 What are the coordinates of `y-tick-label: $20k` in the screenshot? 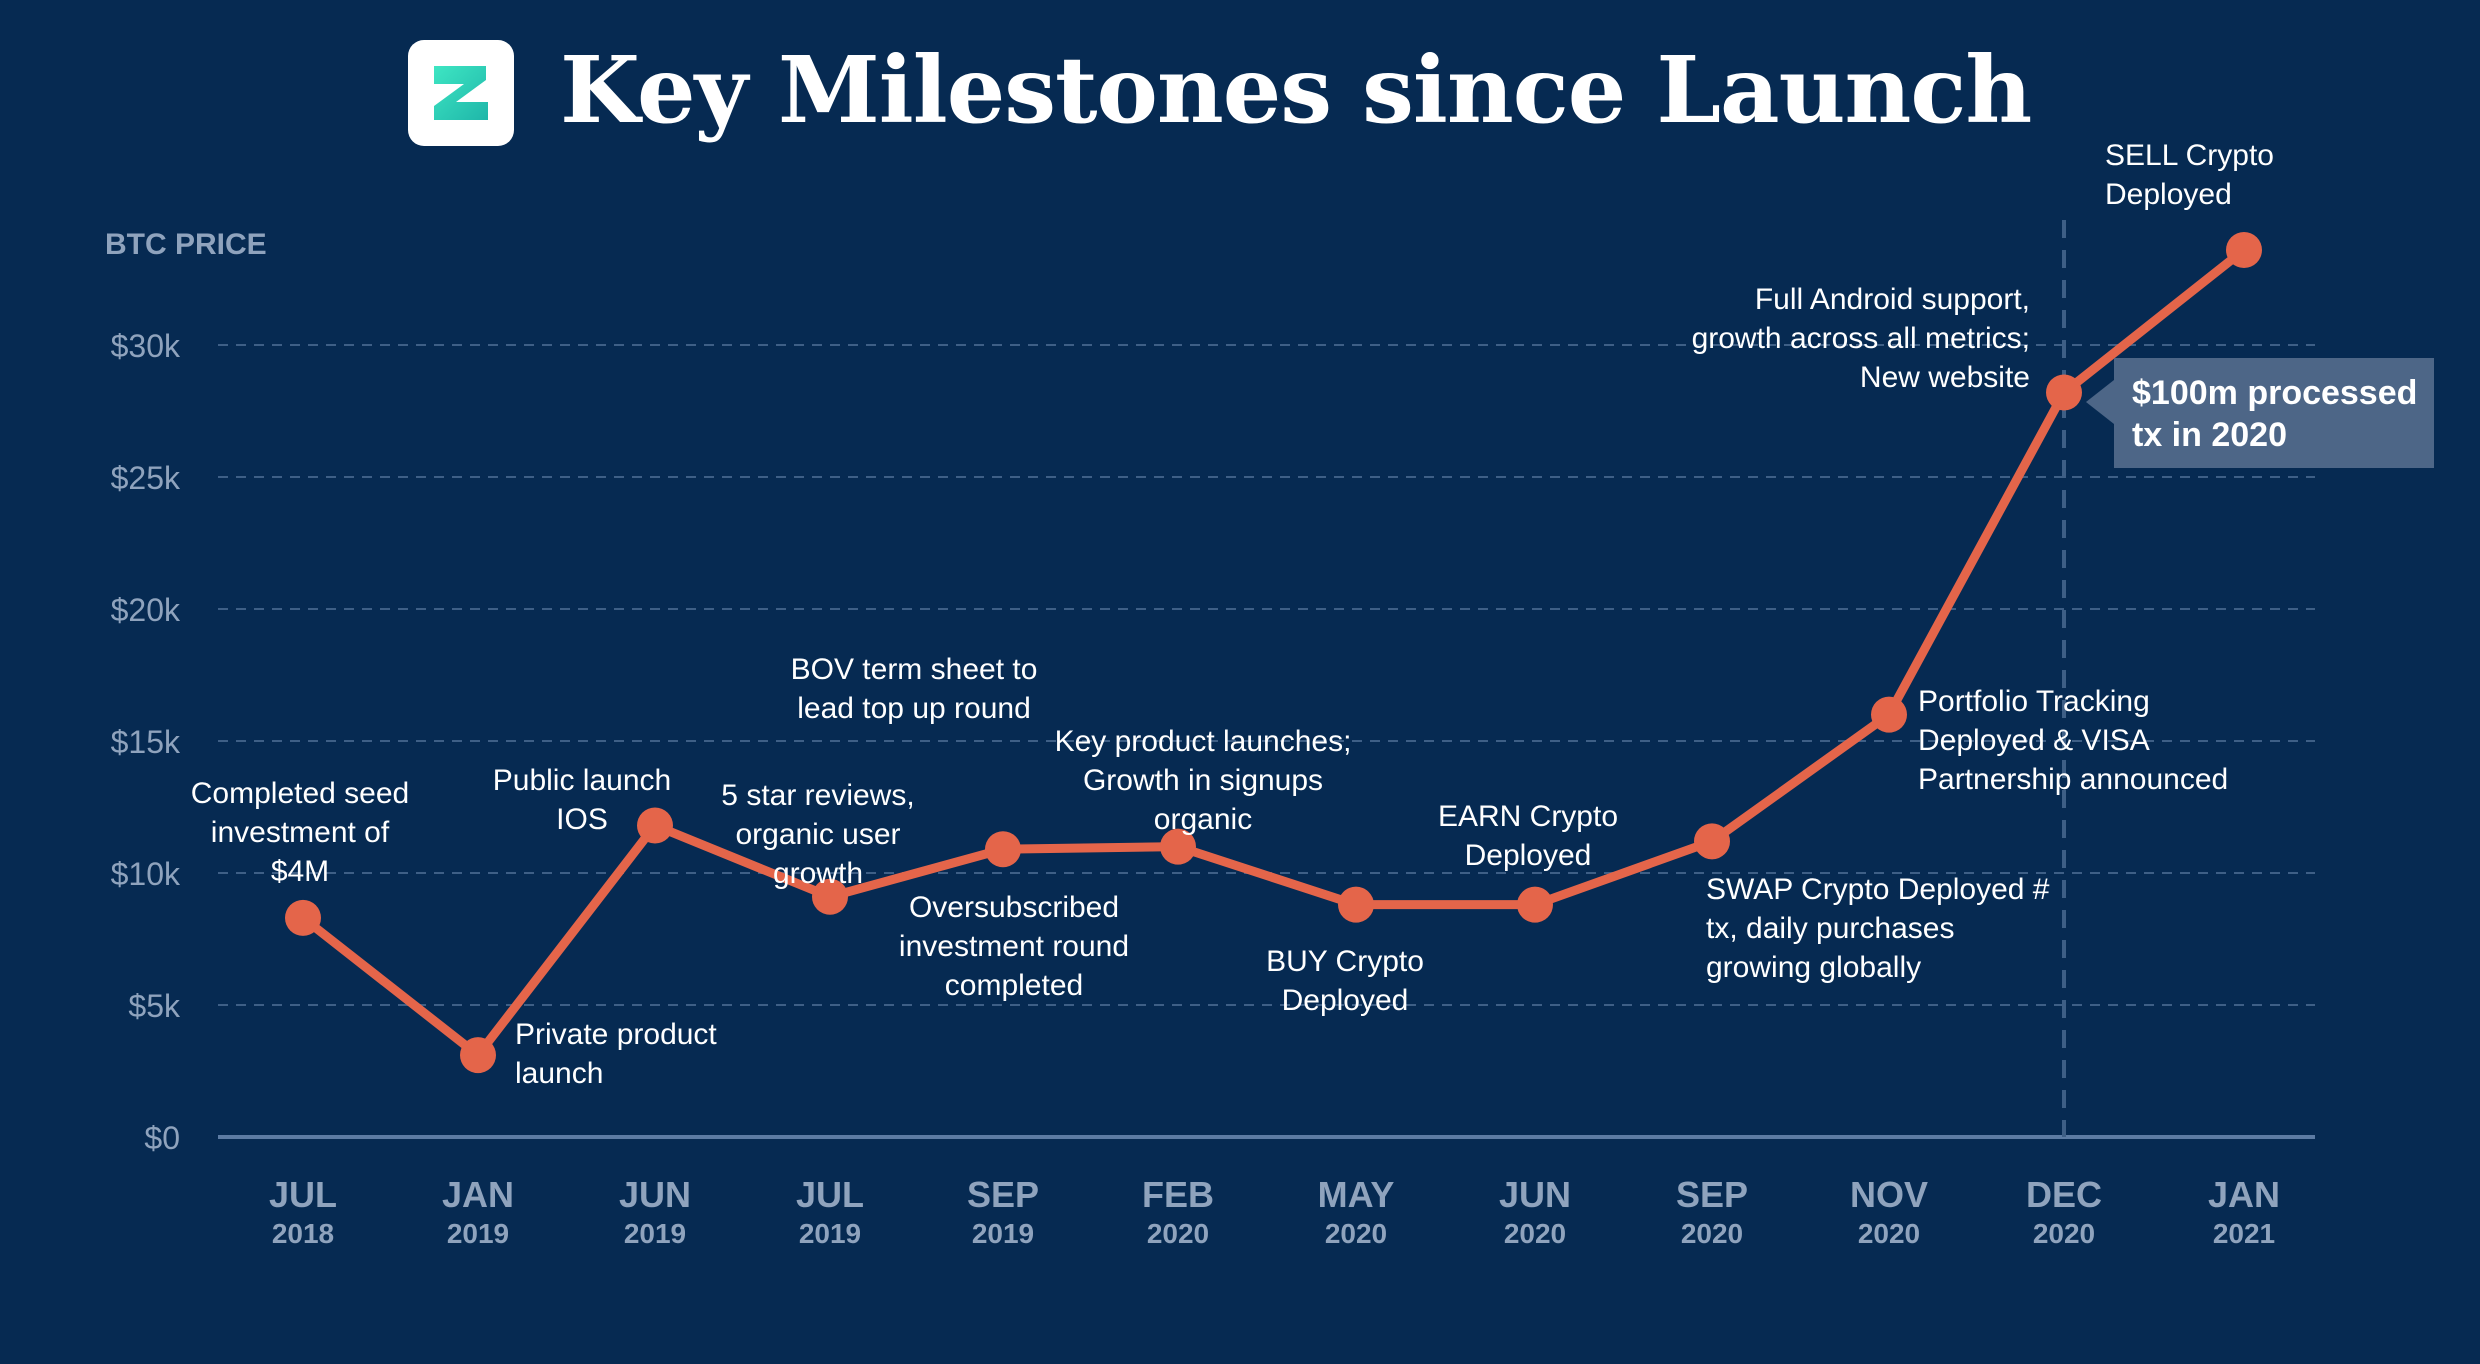 It's located at (146, 610).